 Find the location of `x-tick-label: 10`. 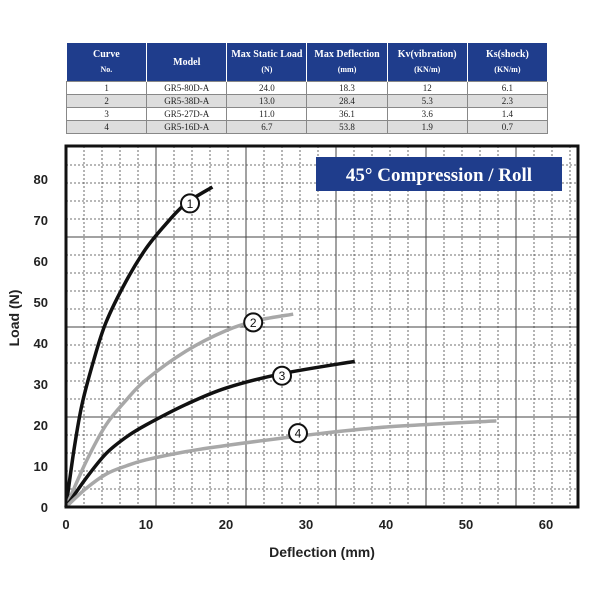

x-tick-label: 10 is located at coordinates (146, 524).